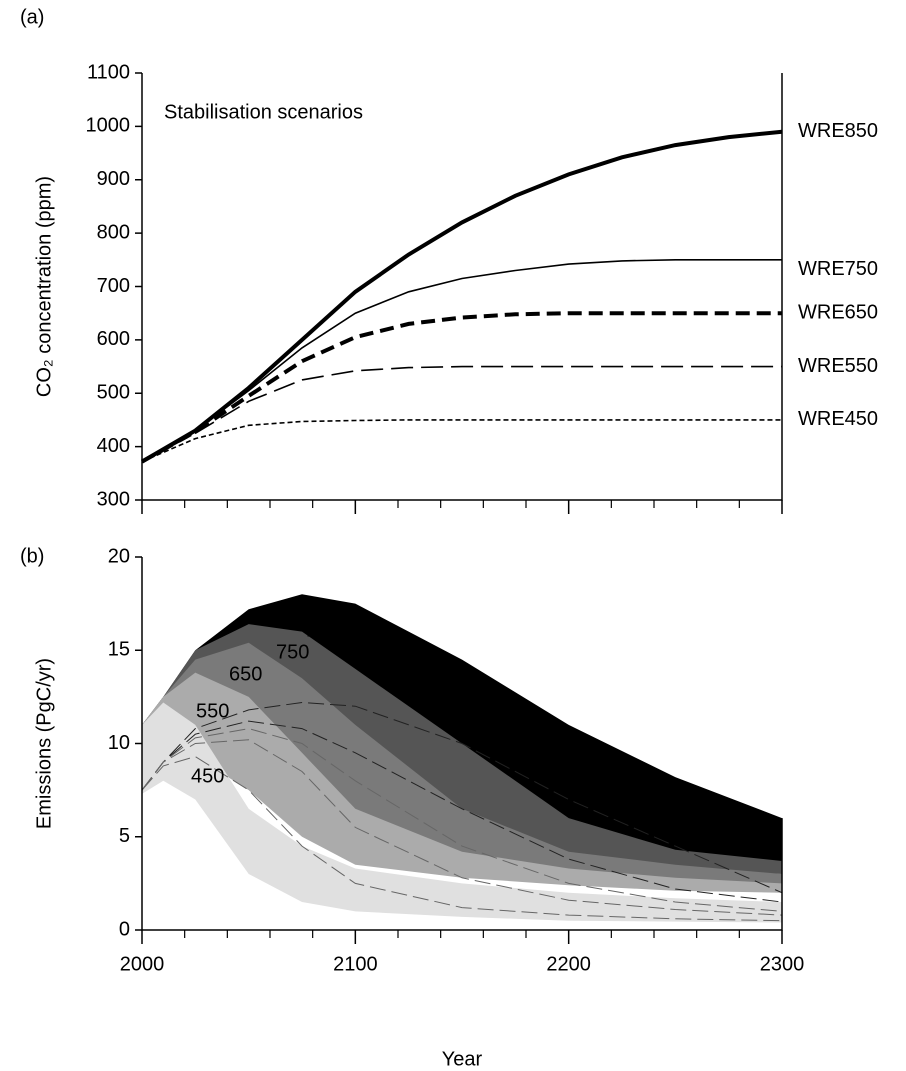 This screenshot has width=906, height=1071. Describe the element at coordinates (328, 630) in the screenshot. I see `band-label: 1000` at that location.